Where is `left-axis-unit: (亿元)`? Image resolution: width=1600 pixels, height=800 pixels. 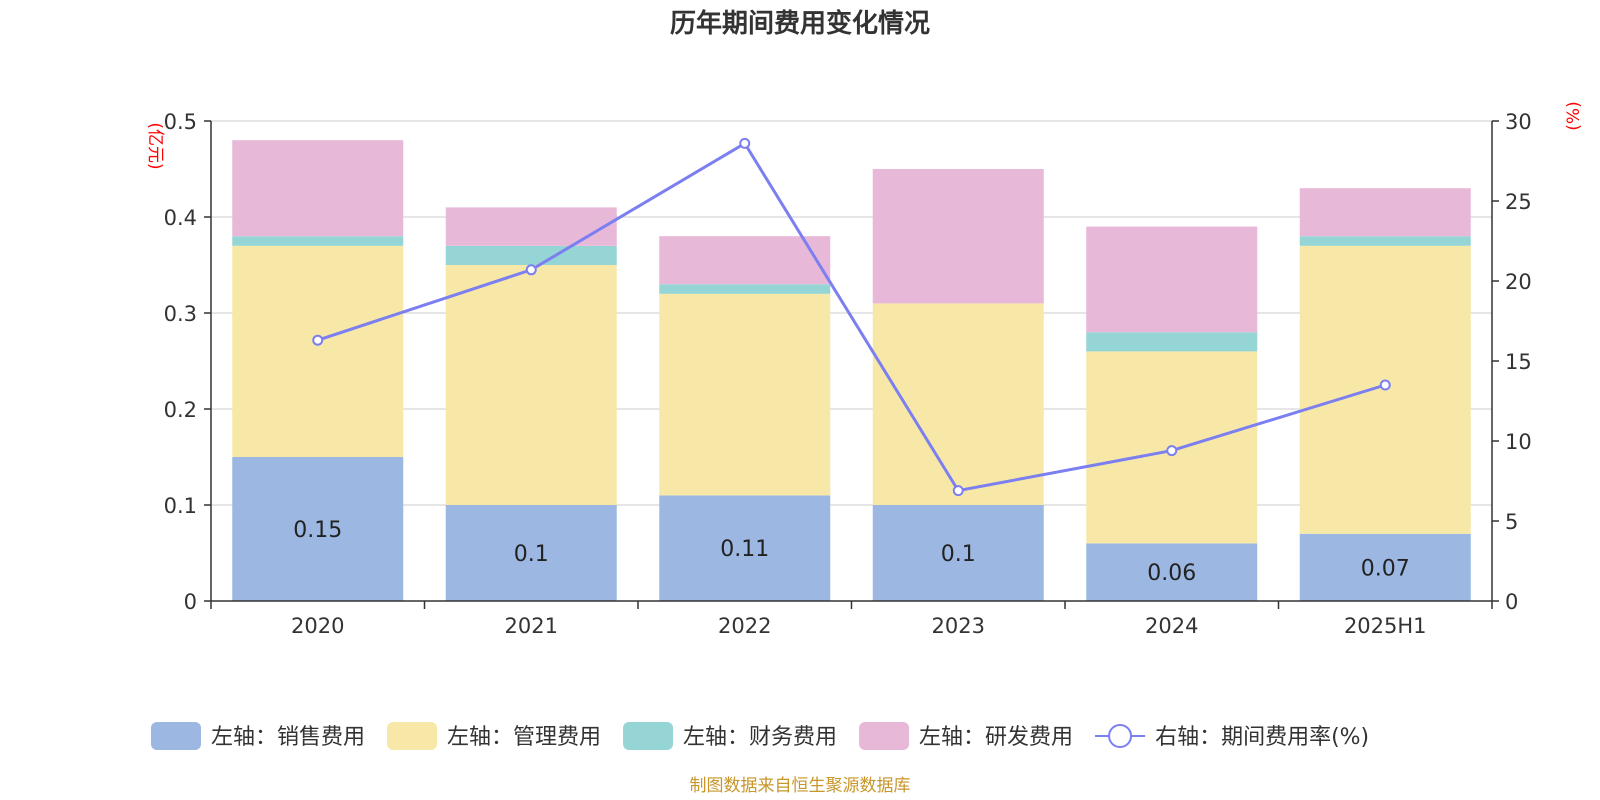 left-axis-unit: (亿元) is located at coordinates (155, 145).